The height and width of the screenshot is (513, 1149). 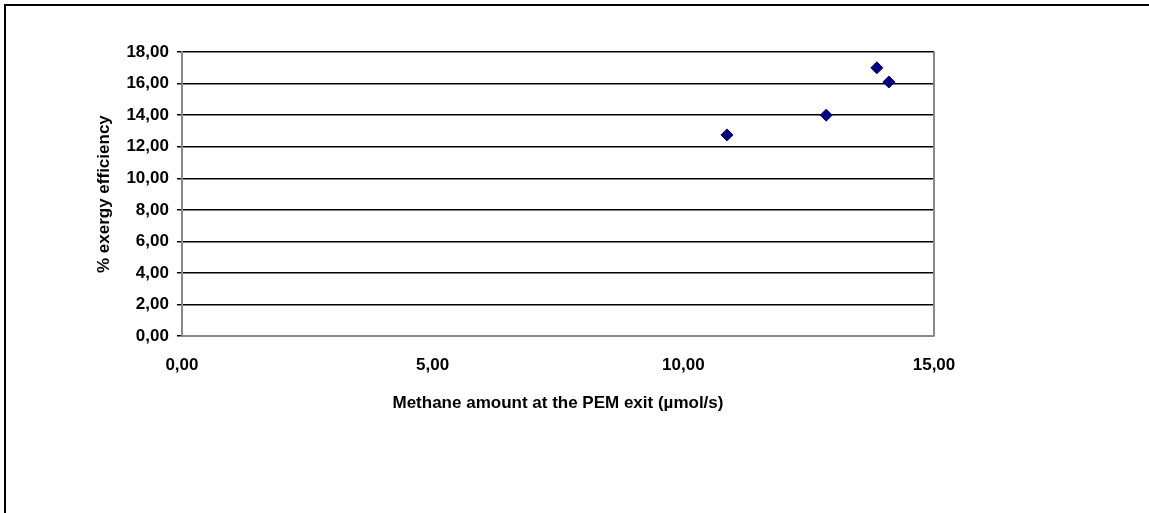 What do you see at coordinates (433, 365) in the screenshot?
I see `x-tick-label: 5,00` at bounding box center [433, 365].